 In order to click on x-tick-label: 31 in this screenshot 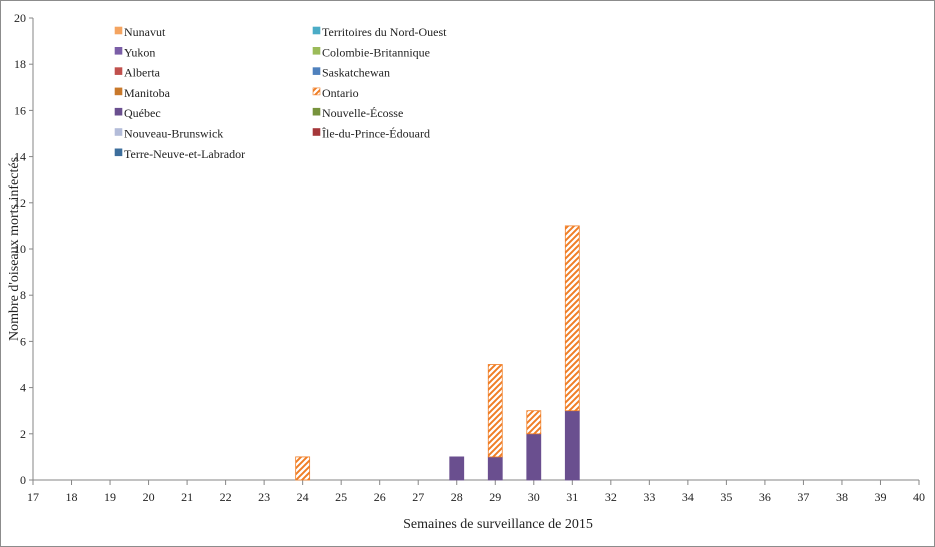, I will do `click(572, 497)`.